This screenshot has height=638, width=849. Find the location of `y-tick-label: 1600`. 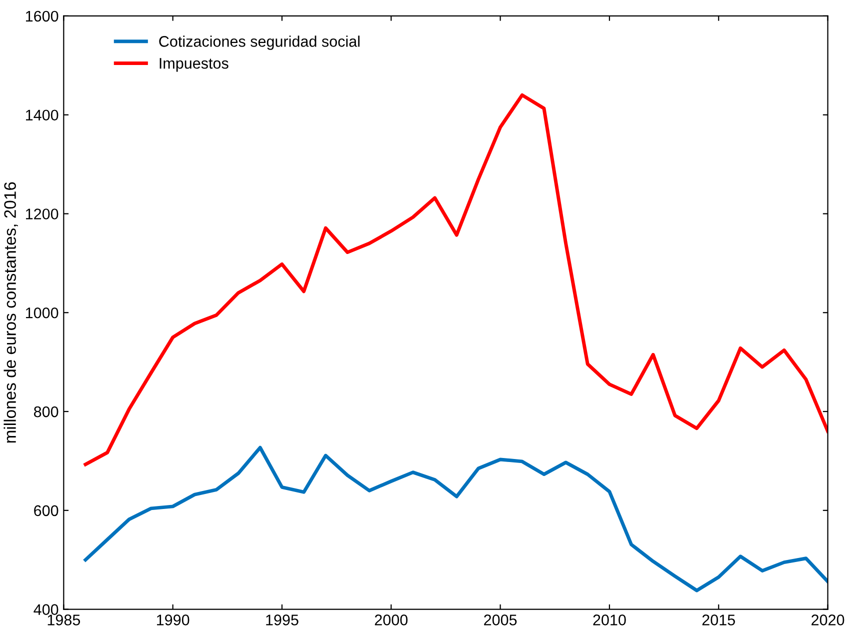

y-tick-label: 1600 is located at coordinates (42, 16).